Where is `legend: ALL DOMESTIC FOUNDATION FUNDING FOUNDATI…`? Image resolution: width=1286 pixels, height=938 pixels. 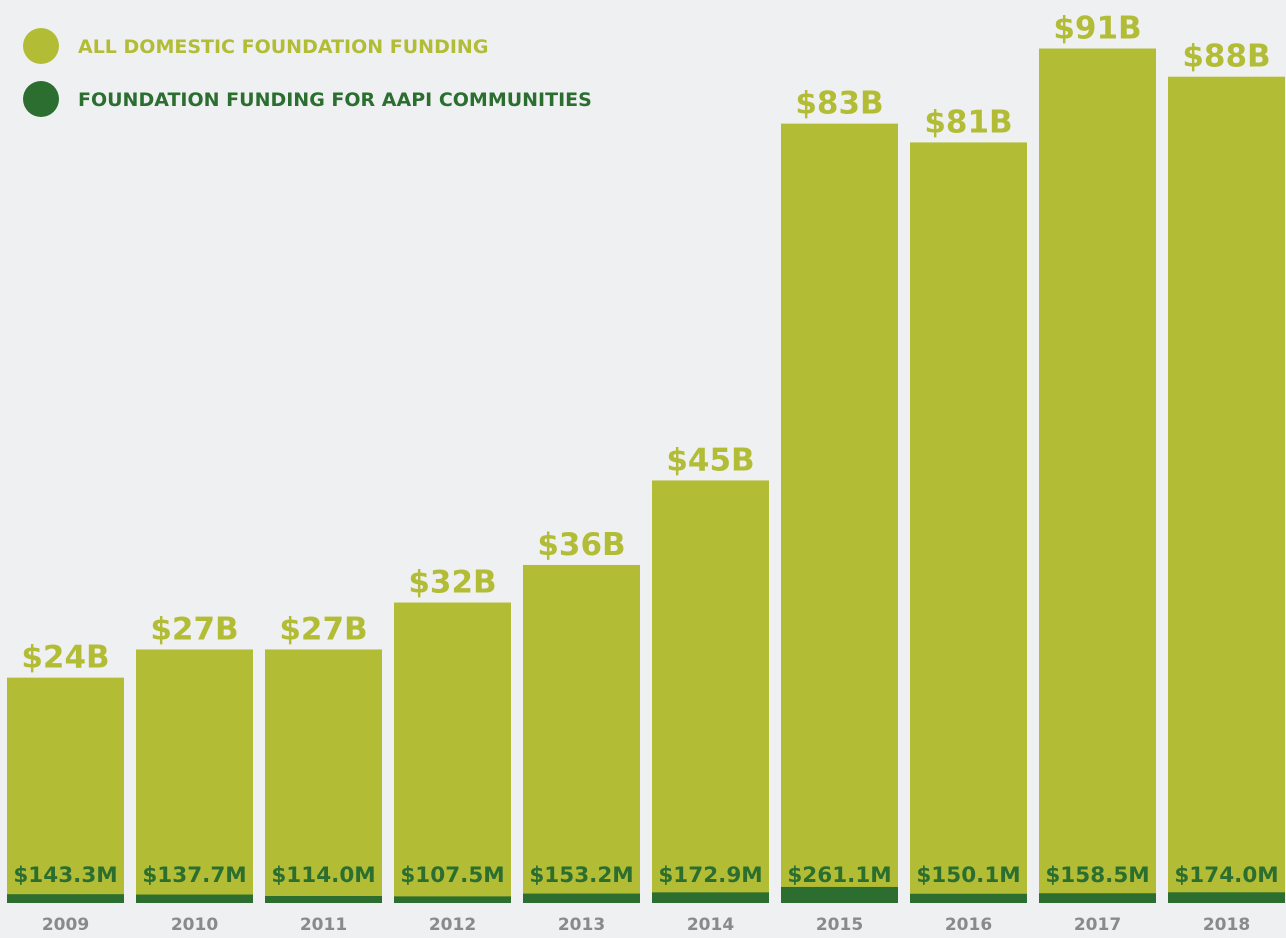 legend: ALL DOMESTIC FOUNDATION FUNDING FOUNDATI… is located at coordinates (307, 72).